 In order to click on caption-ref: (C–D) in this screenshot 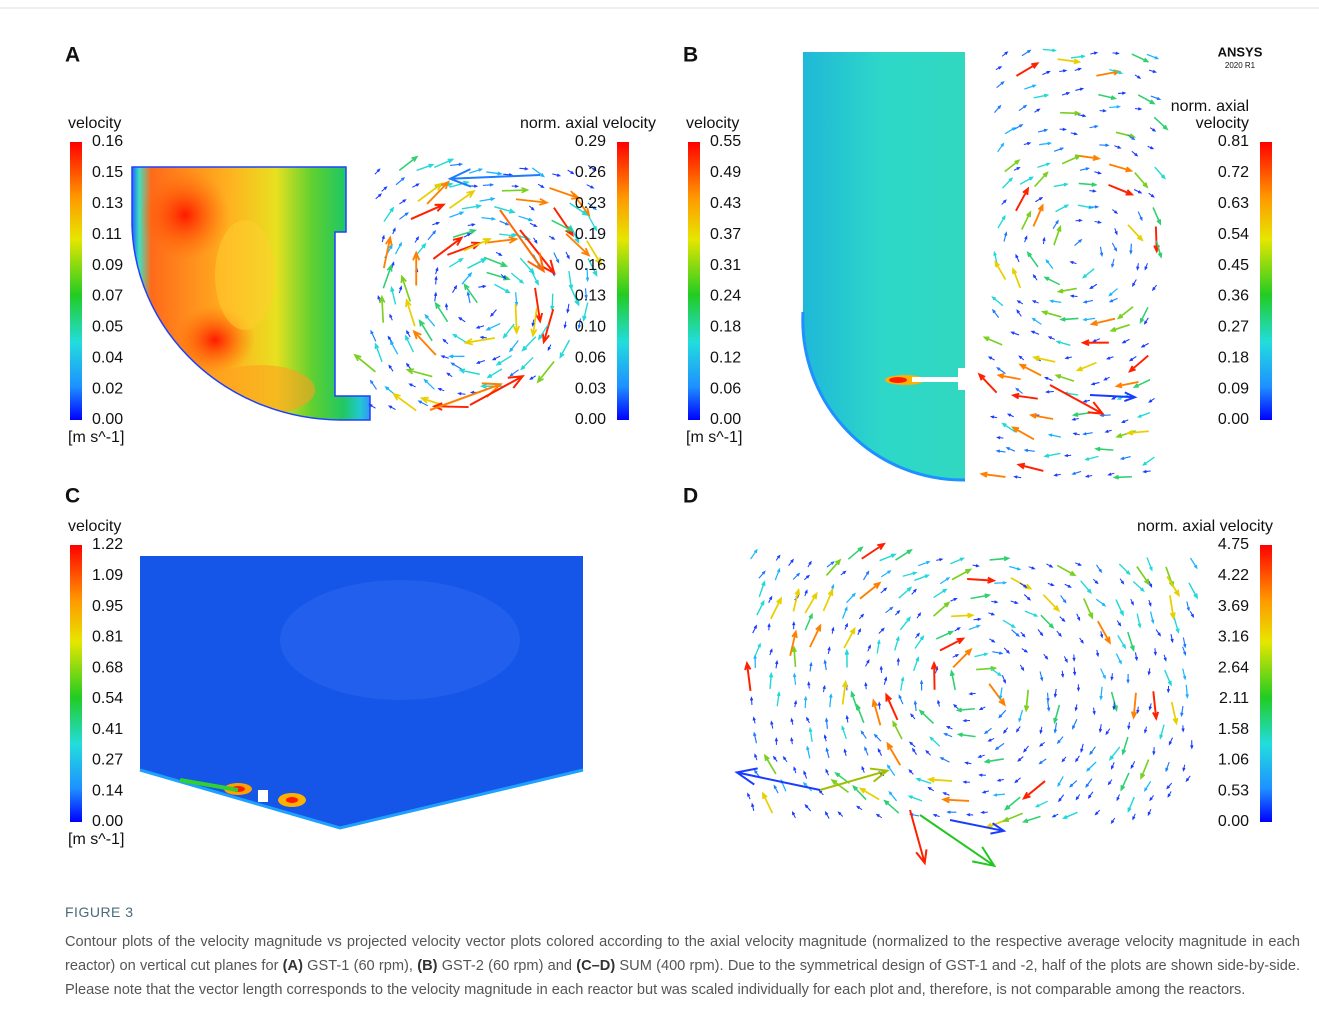, I will do `click(596, 966)`.